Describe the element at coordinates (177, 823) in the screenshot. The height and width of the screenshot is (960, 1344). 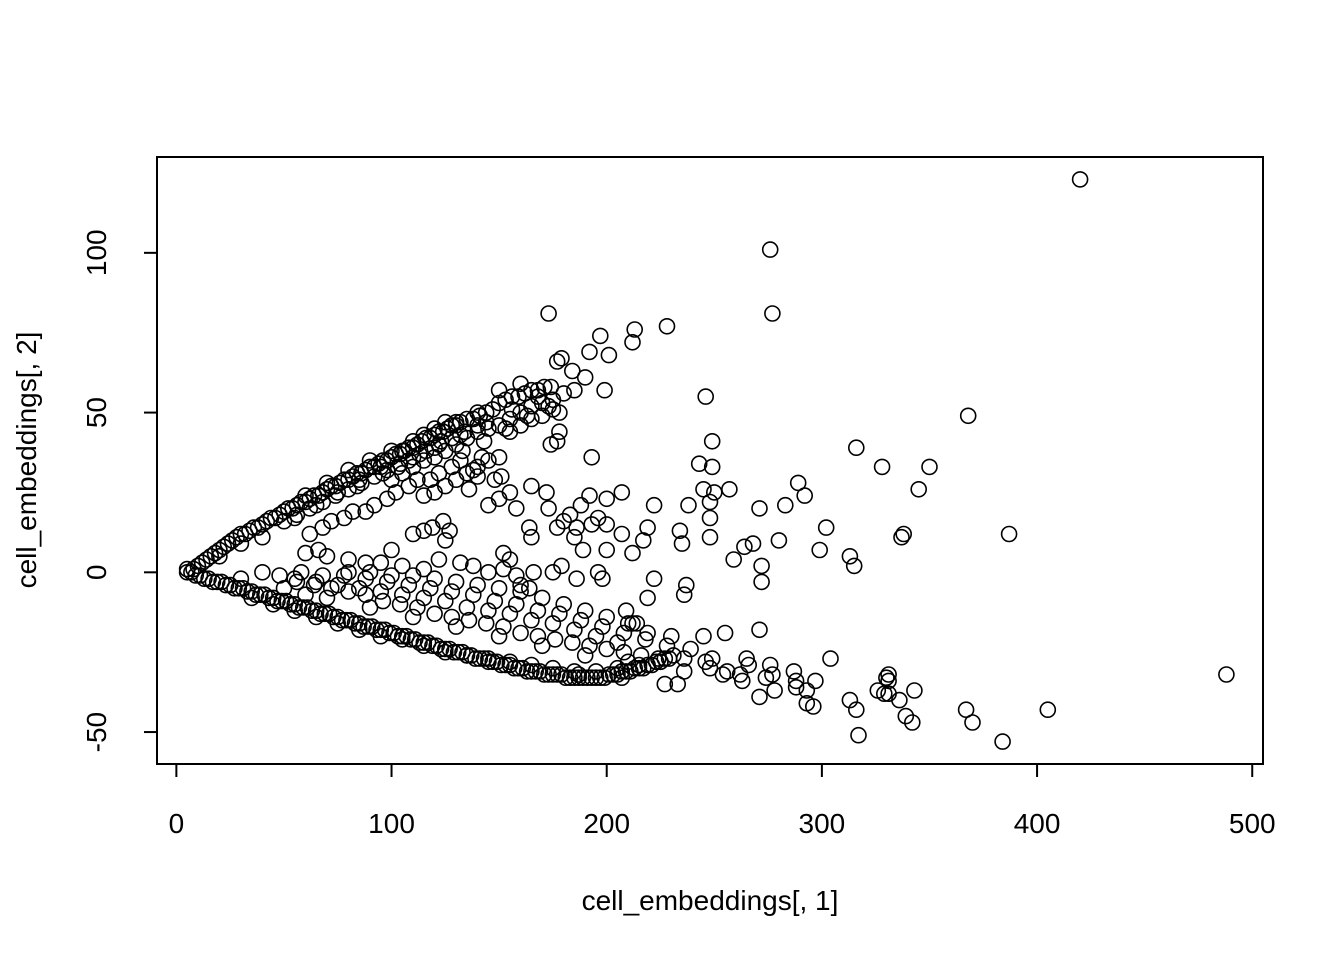
I see `x-tick-label: 0` at that location.